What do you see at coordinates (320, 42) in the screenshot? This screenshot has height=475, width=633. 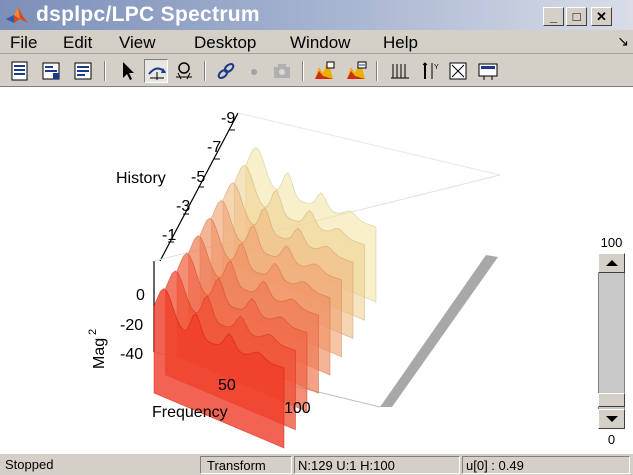 I see `menu-window: Window` at bounding box center [320, 42].